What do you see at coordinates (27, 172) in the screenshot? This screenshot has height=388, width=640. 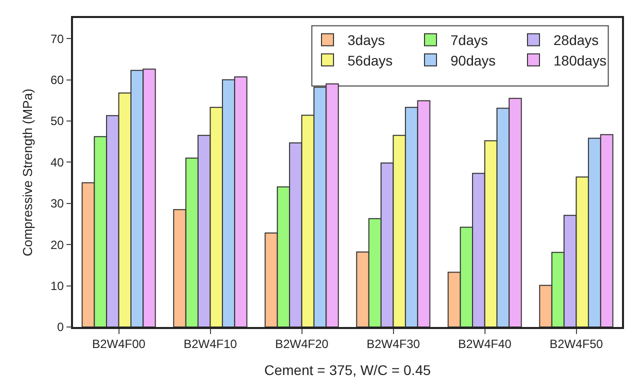 I see `y-axis-title: Compressive Strength (MPa)` at bounding box center [27, 172].